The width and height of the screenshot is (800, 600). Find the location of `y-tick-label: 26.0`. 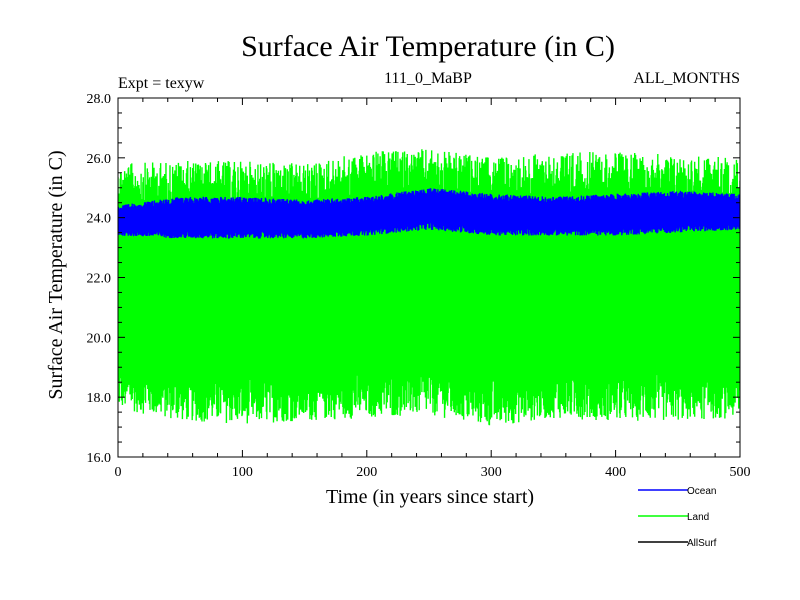

y-tick-label: 26.0 is located at coordinates (99, 159).